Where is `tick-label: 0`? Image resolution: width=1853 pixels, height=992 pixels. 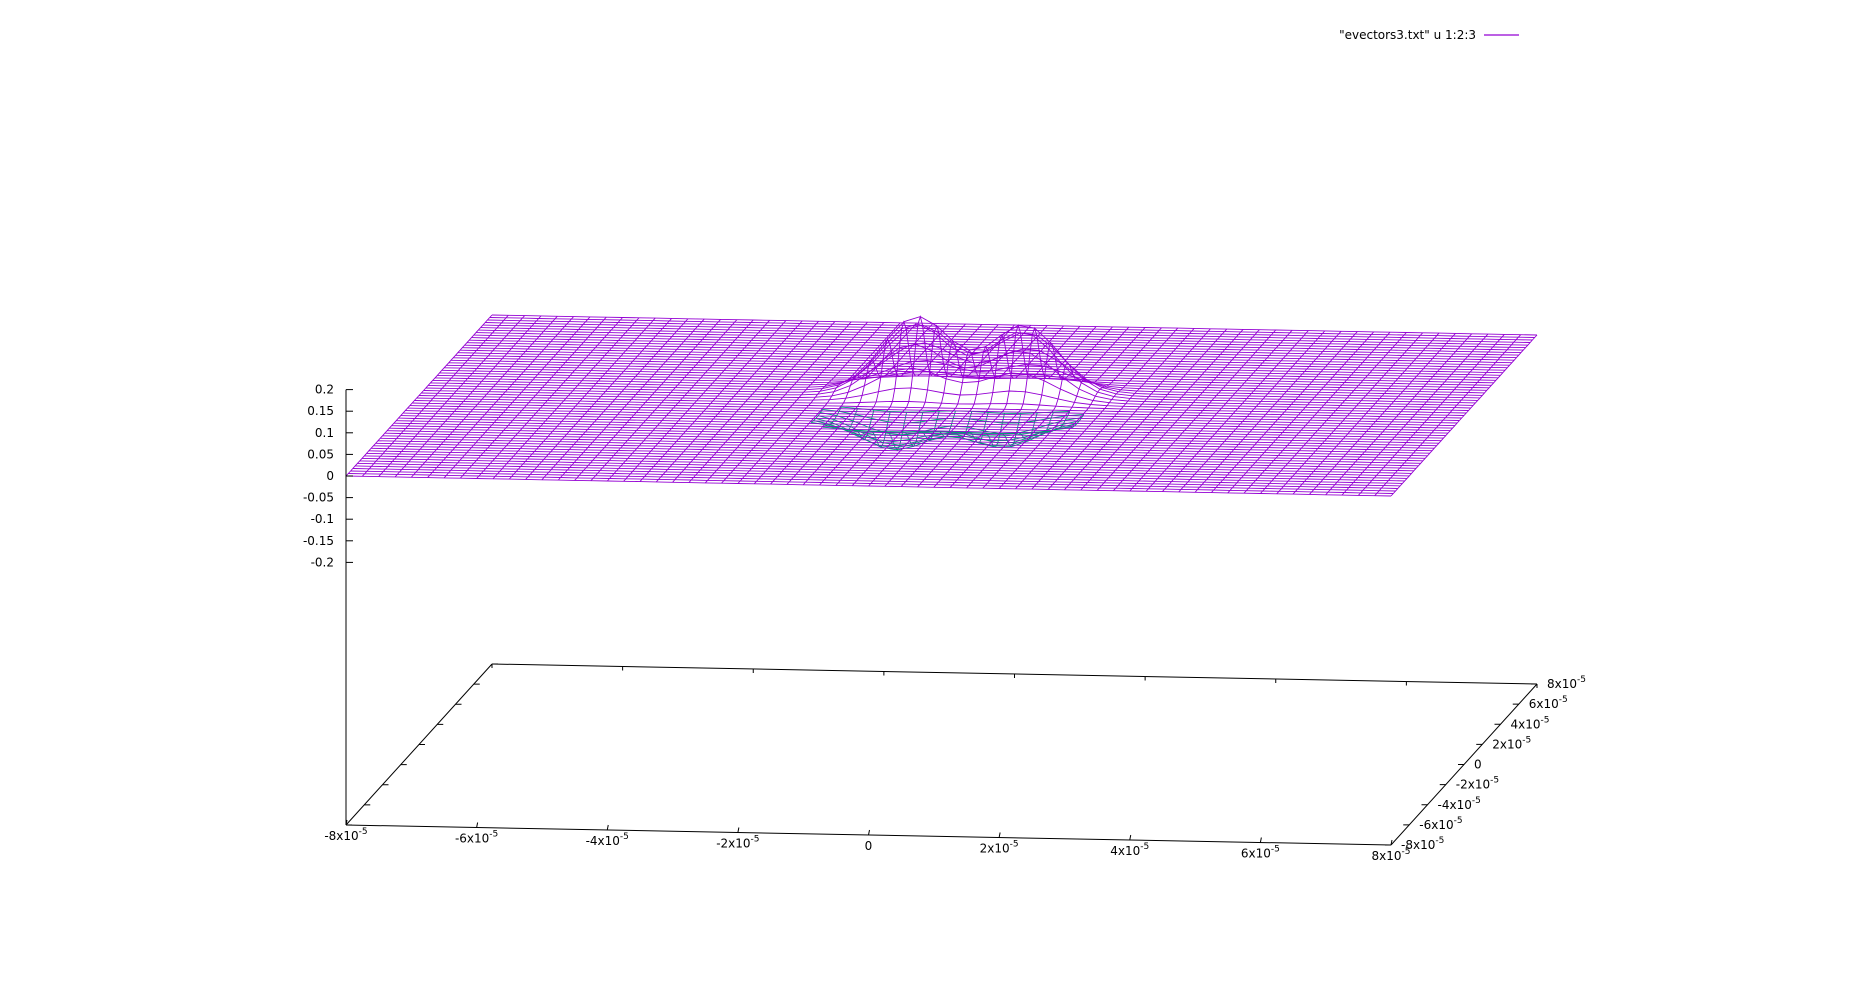 tick-label: 0 is located at coordinates (1478, 765).